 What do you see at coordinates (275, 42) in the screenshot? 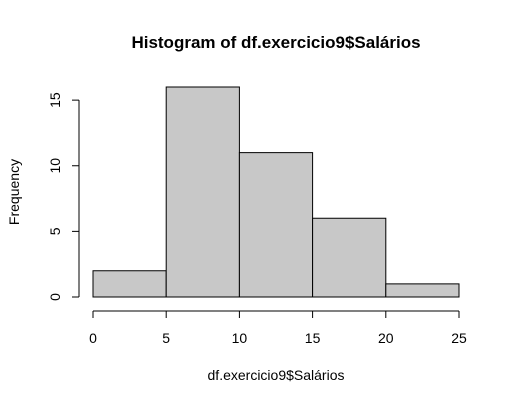
I see `chart-title: Histogram of df.exercicio9$Salários` at bounding box center [275, 42].